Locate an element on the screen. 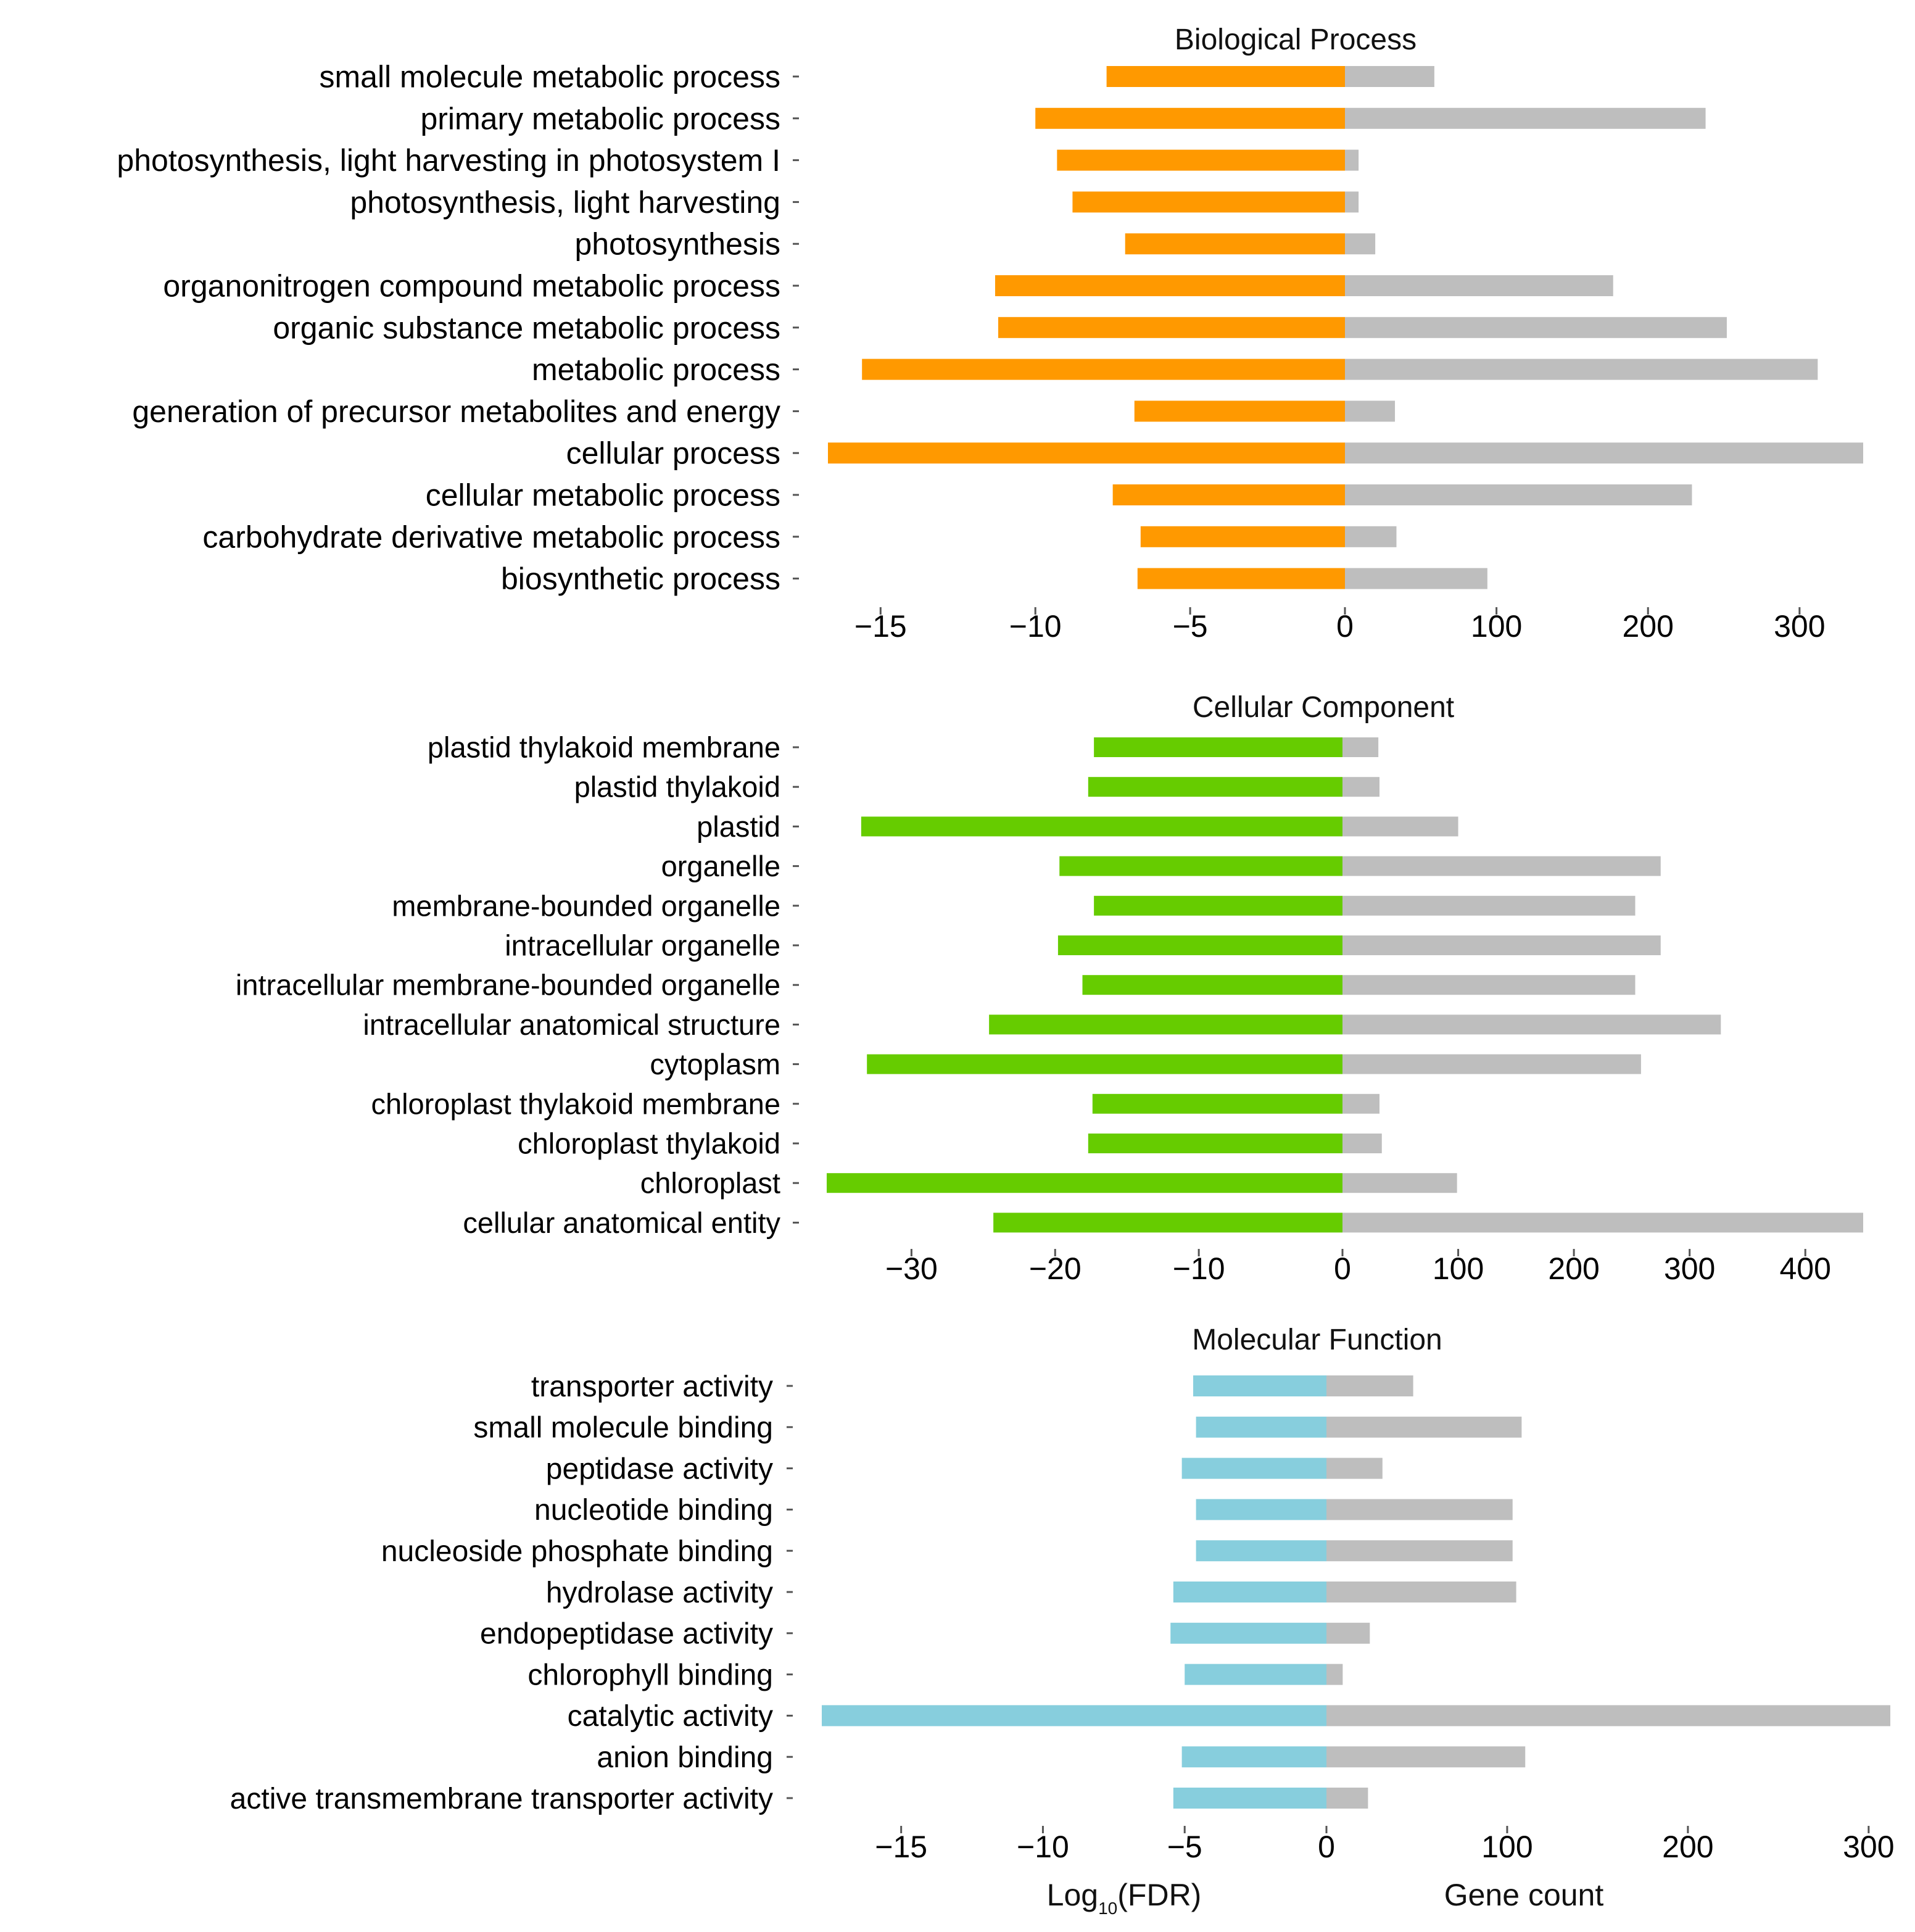 Image resolution: width=1915 pixels, height=1932 pixels. category-label: organic substance metabolic process is located at coordinates (526, 327).